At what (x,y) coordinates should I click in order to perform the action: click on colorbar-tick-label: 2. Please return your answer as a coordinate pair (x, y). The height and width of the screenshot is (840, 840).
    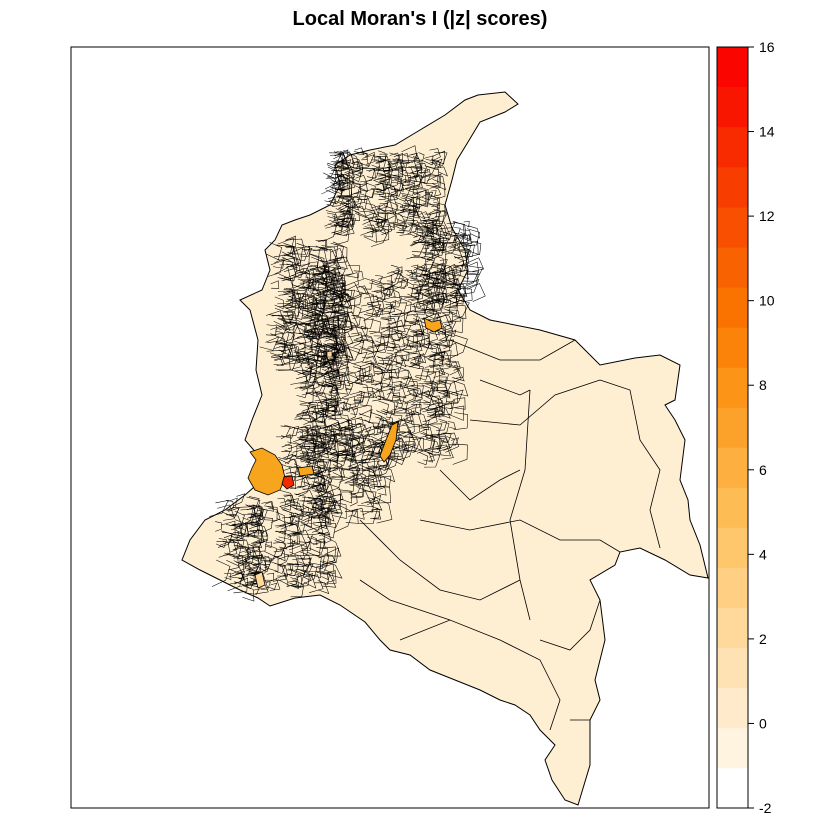
    Looking at the image, I should click on (763, 639).